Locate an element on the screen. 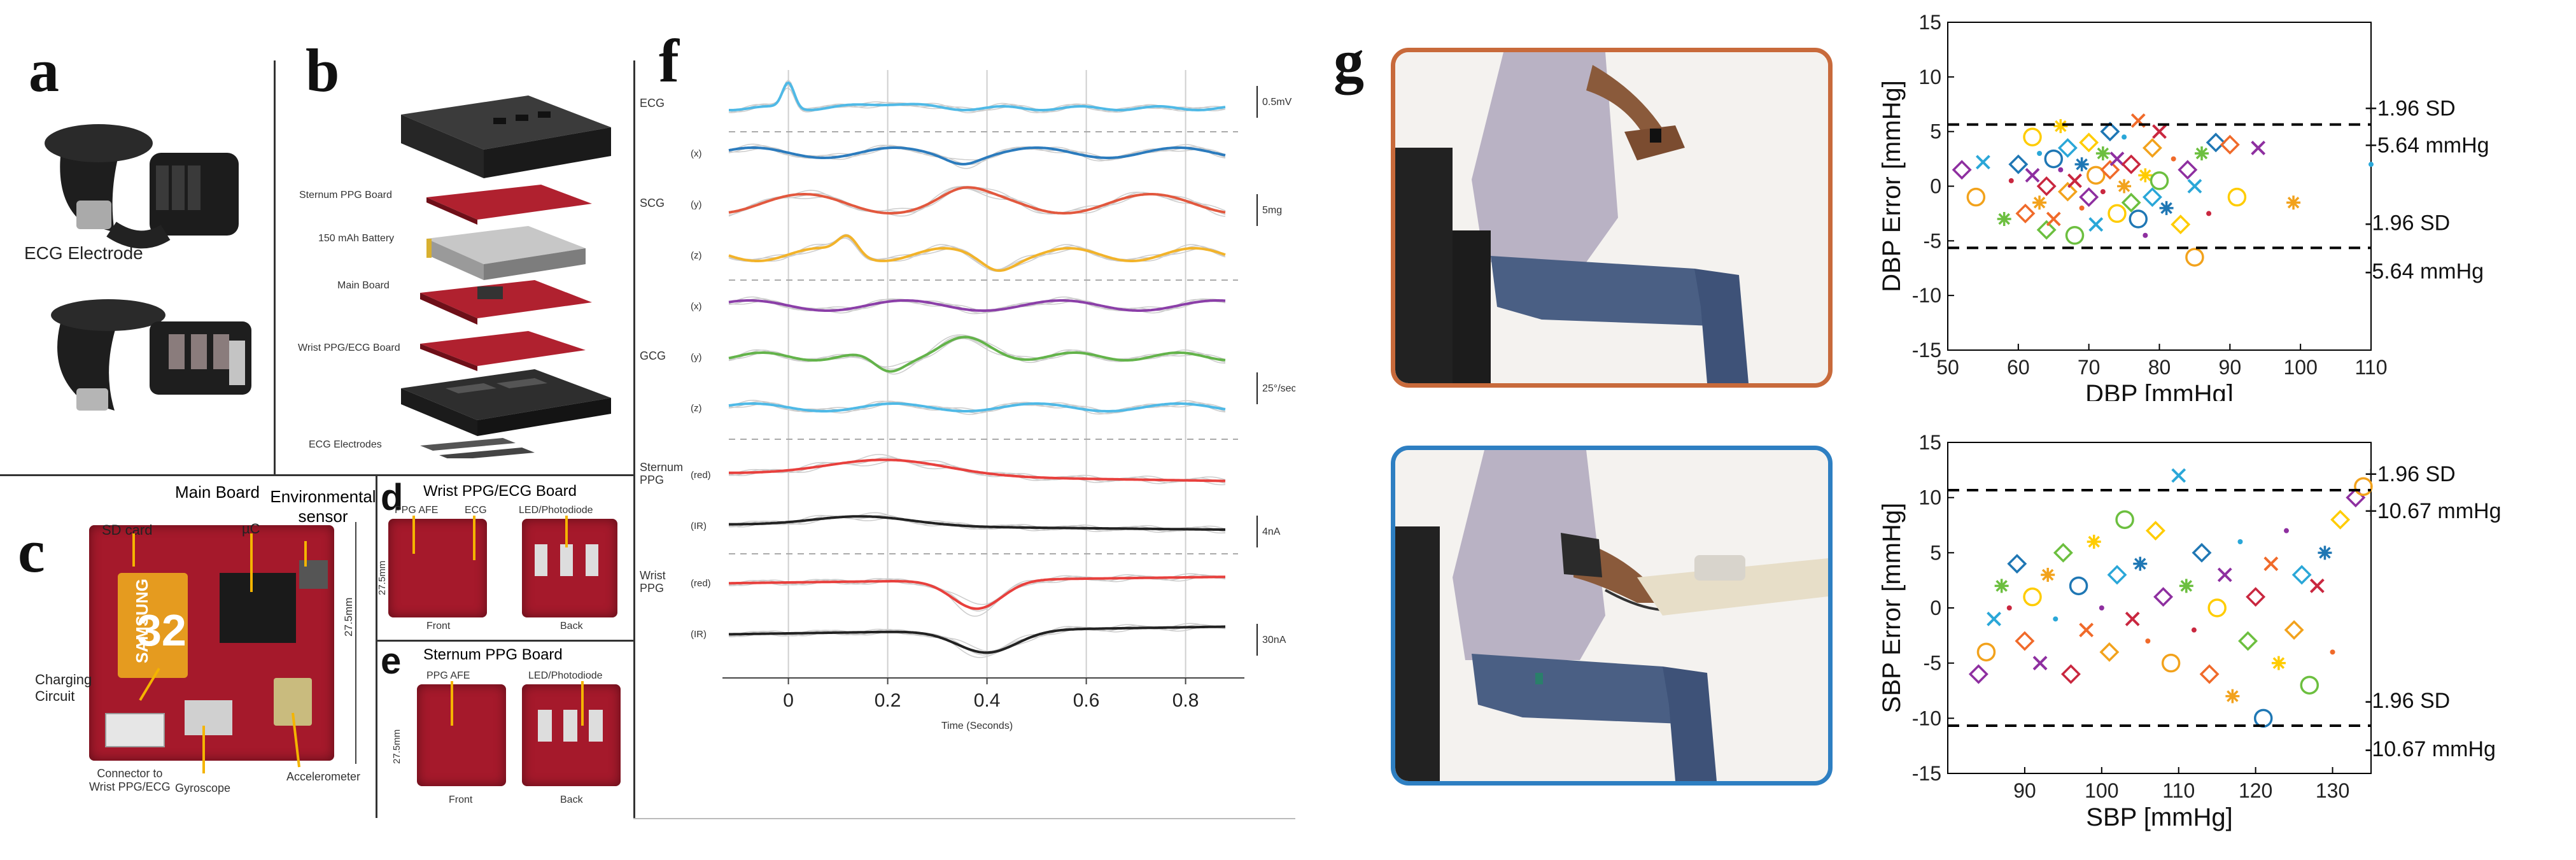  x-tick-label: 130 is located at coordinates (2333, 790).